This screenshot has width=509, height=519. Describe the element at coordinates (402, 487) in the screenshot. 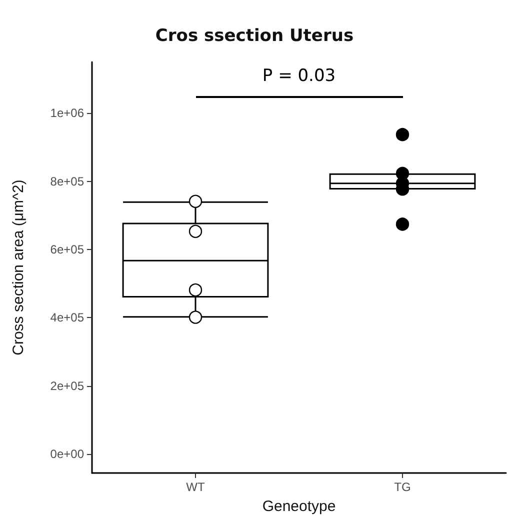

I see `x-tick-label: TG` at that location.